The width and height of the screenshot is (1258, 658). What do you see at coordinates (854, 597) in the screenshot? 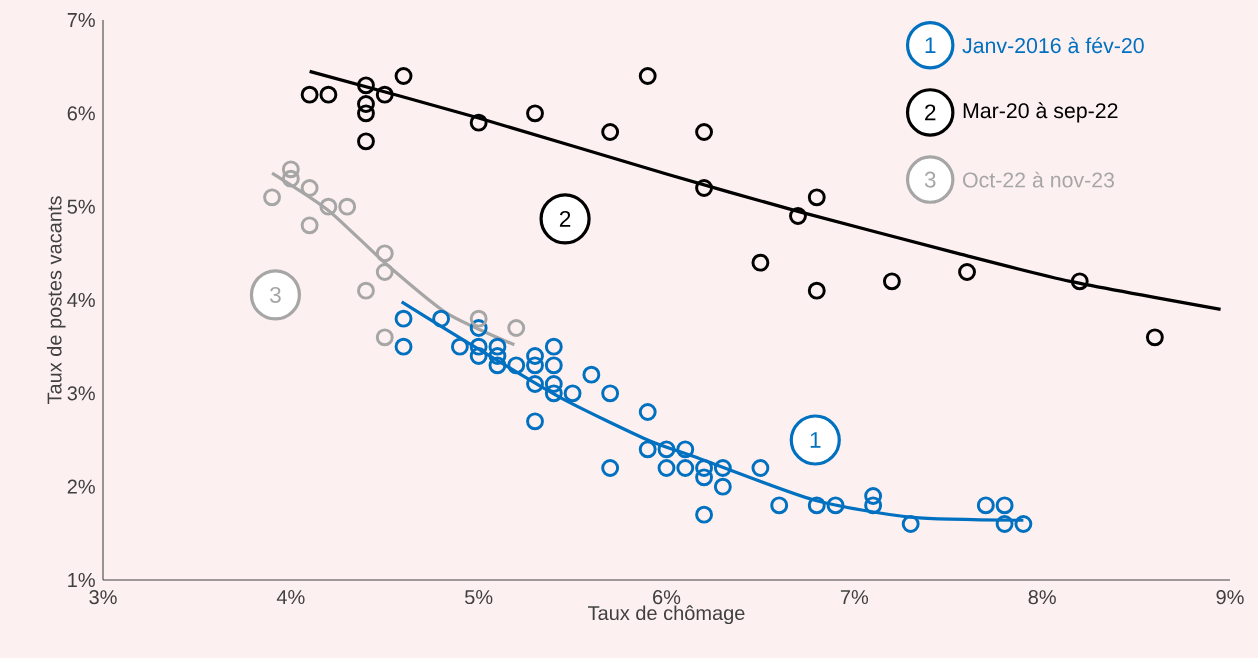
I see `x-tick-label: 7%` at bounding box center [854, 597].